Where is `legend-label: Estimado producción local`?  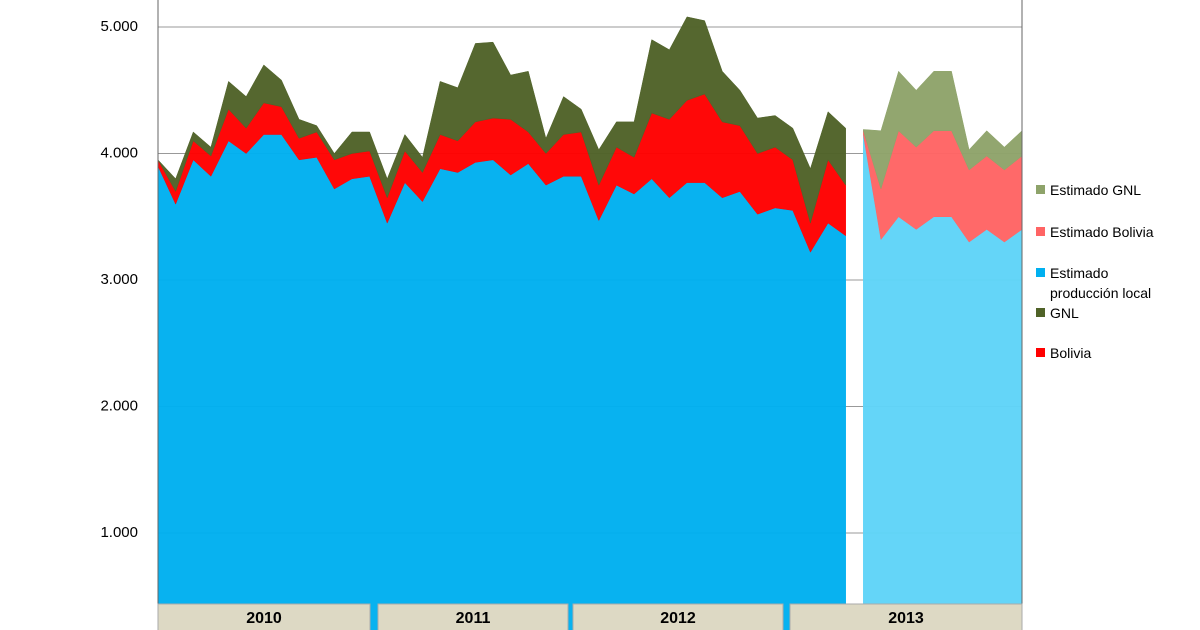
legend-label: Estimado producción local is located at coordinates (1101, 283).